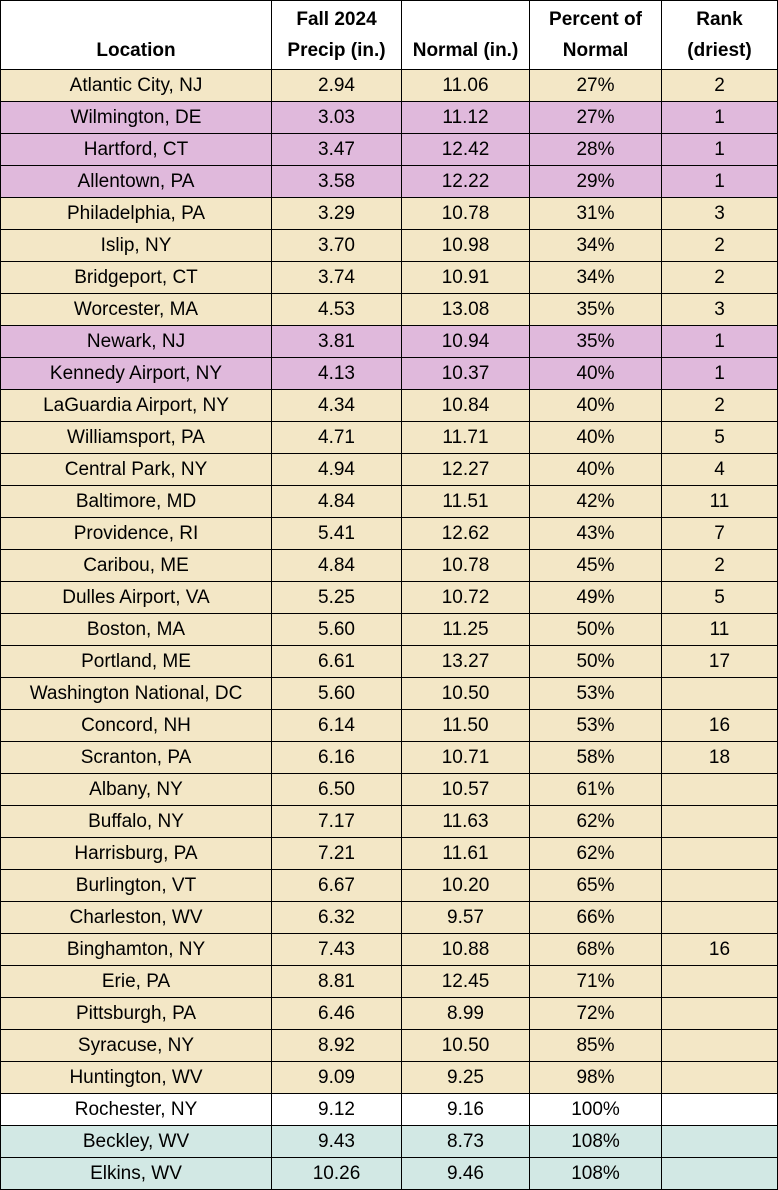  I want to click on value-cell: 12.22, so click(466, 182).